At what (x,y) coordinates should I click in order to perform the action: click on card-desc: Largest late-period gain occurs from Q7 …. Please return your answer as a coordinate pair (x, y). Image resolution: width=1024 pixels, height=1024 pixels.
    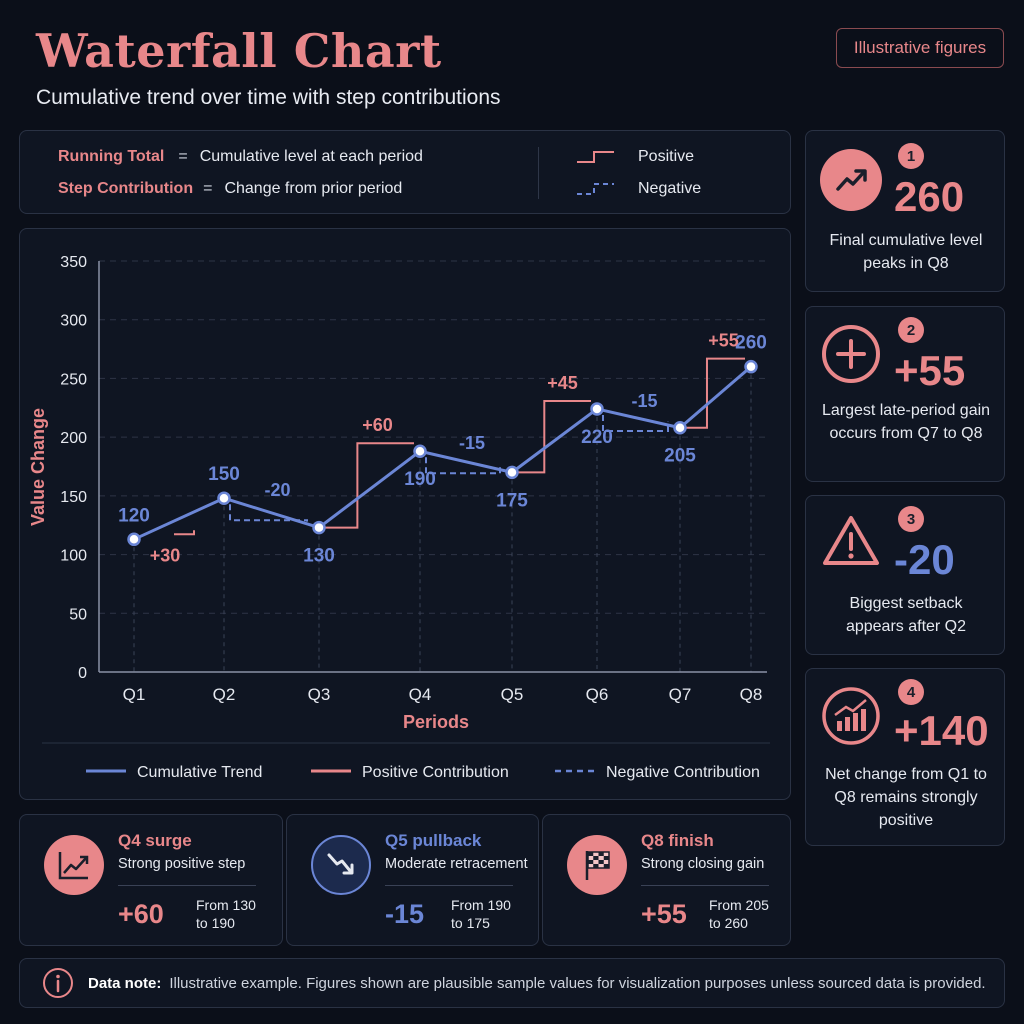
    Looking at the image, I should click on (906, 422).